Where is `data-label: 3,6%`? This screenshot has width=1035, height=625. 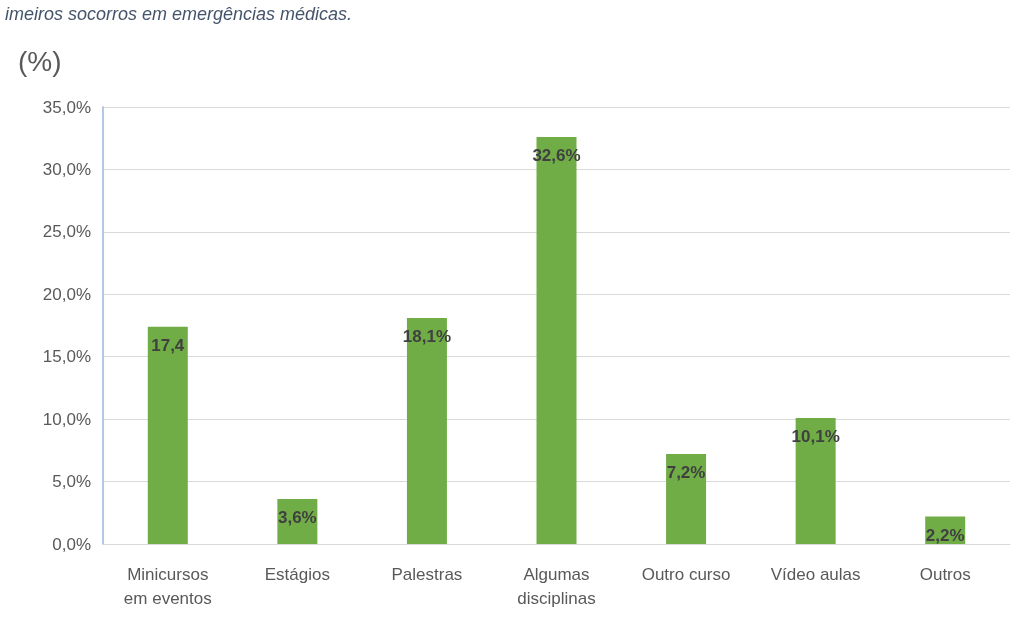 data-label: 3,6% is located at coordinates (297, 518).